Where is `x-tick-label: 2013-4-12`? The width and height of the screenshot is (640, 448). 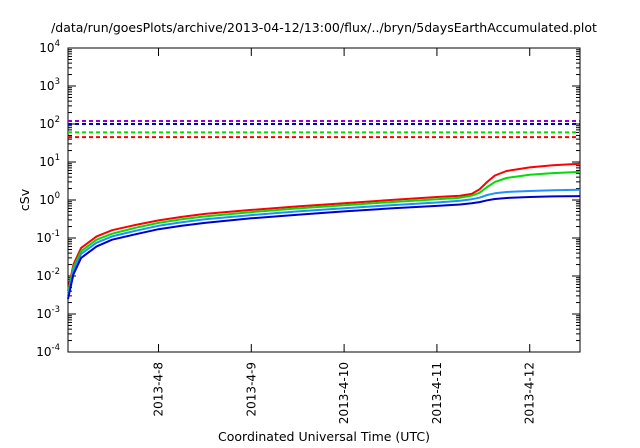
x-tick-label: 2013-4-12 is located at coordinates (530, 393).